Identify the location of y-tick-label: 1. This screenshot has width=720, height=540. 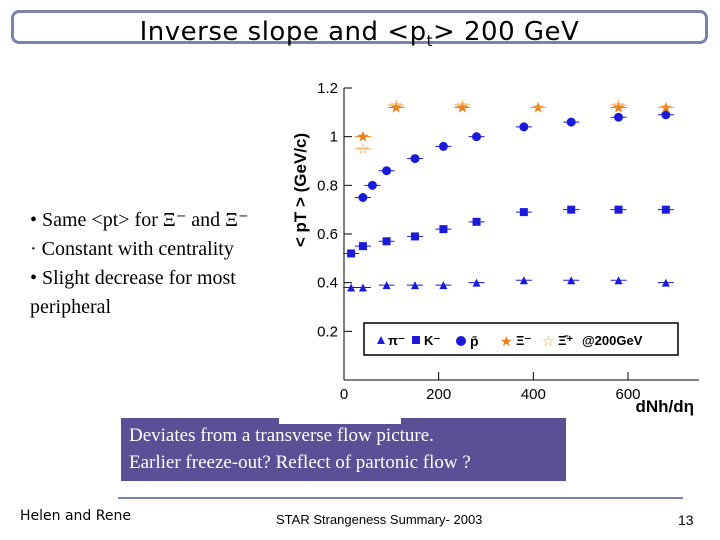
(334, 137).